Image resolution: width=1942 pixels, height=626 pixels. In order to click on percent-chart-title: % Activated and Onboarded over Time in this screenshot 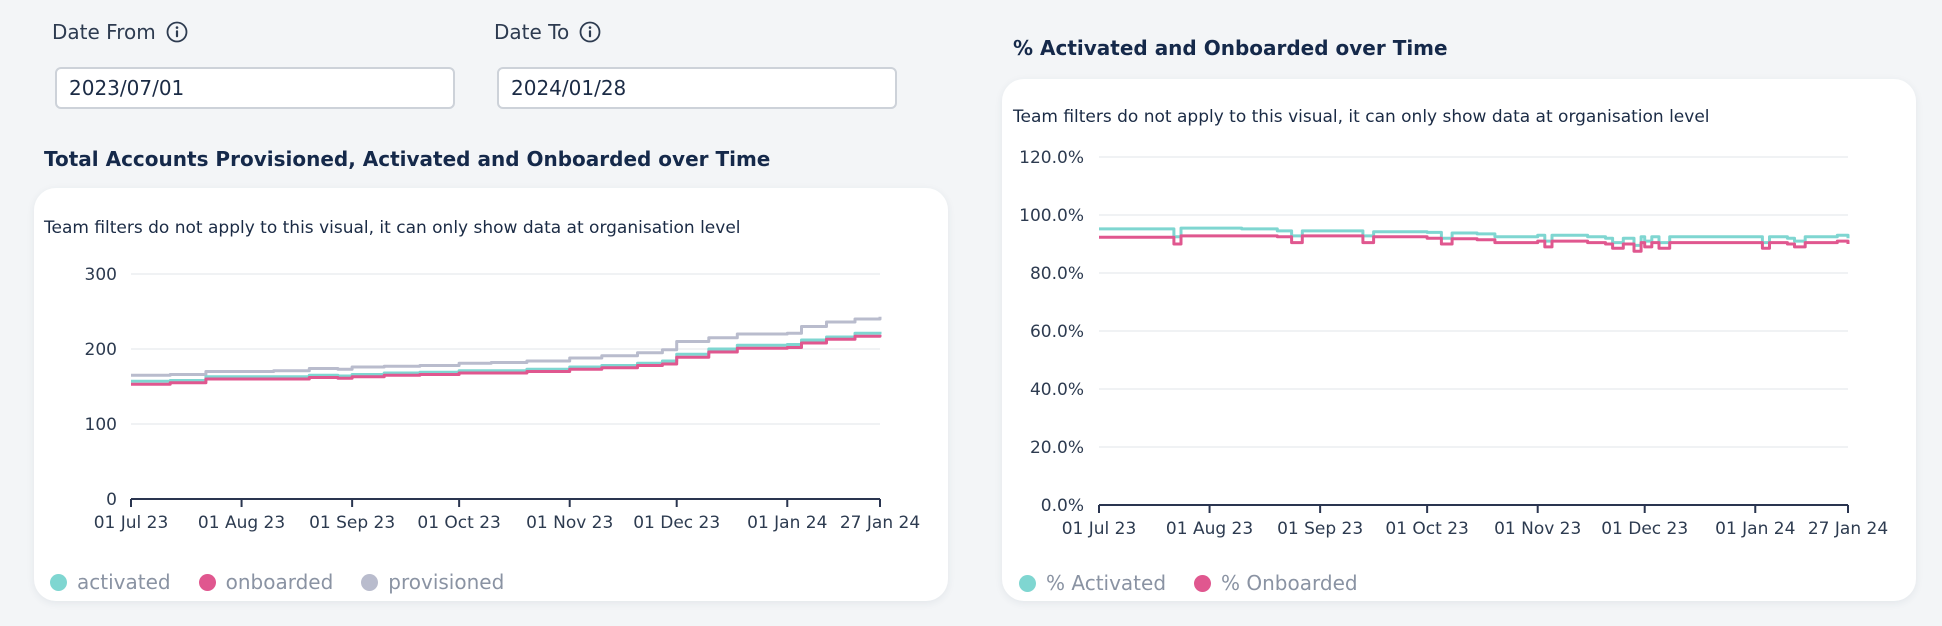, I will do `click(1230, 48)`.